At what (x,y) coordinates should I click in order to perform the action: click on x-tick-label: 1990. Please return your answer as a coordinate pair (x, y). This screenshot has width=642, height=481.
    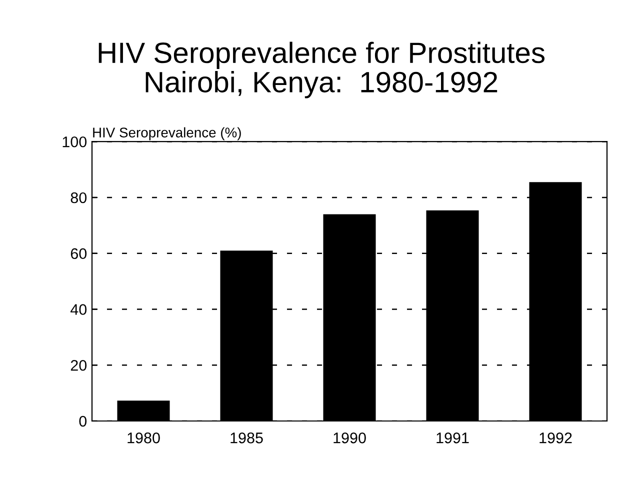
    Looking at the image, I should click on (350, 438).